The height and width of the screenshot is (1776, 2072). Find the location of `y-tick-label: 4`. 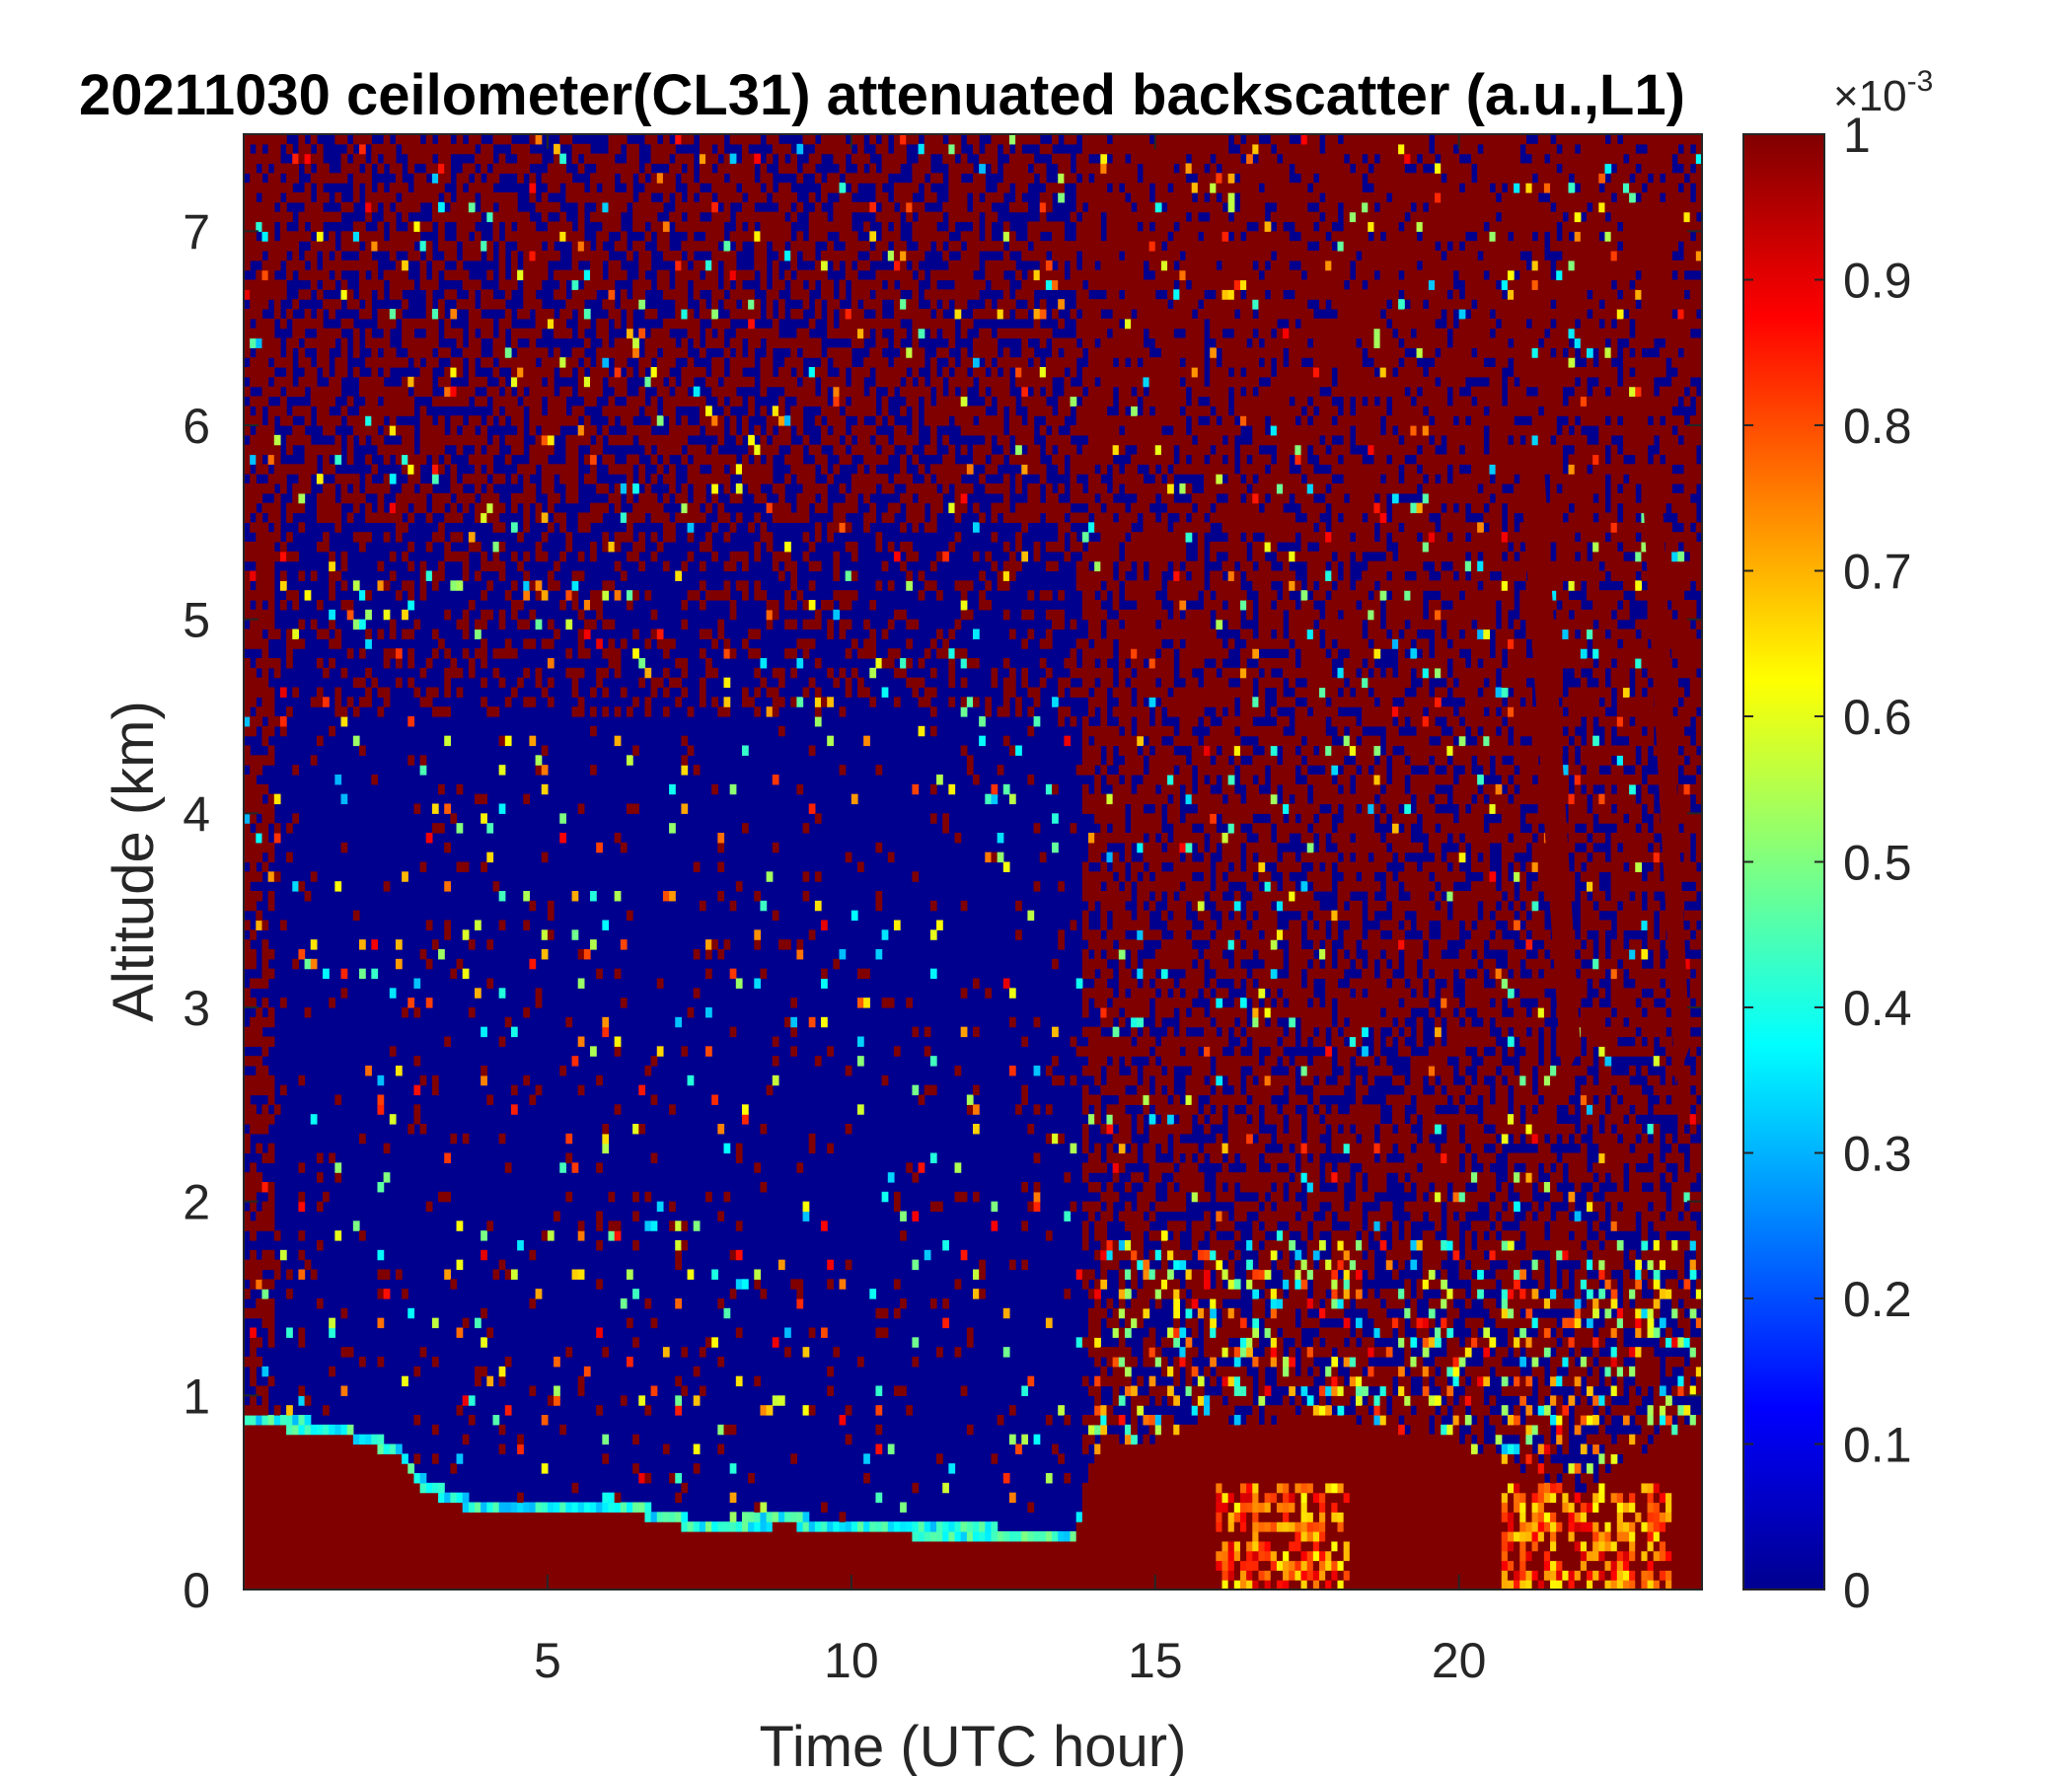

y-tick-label: 4 is located at coordinates (197, 814).